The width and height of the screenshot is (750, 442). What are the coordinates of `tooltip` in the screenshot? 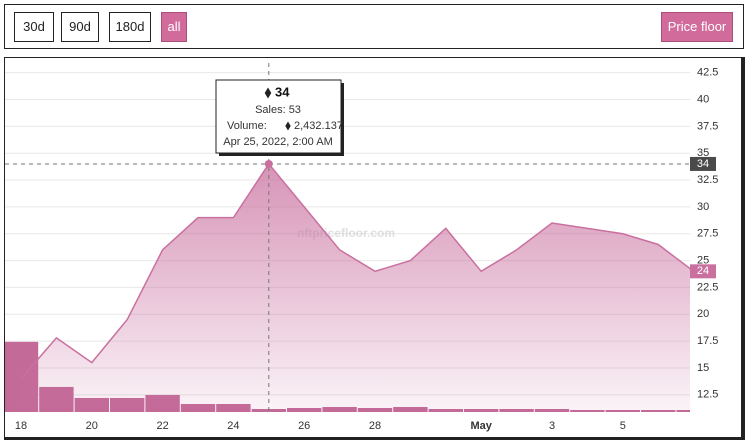 It's located at (278, 116).